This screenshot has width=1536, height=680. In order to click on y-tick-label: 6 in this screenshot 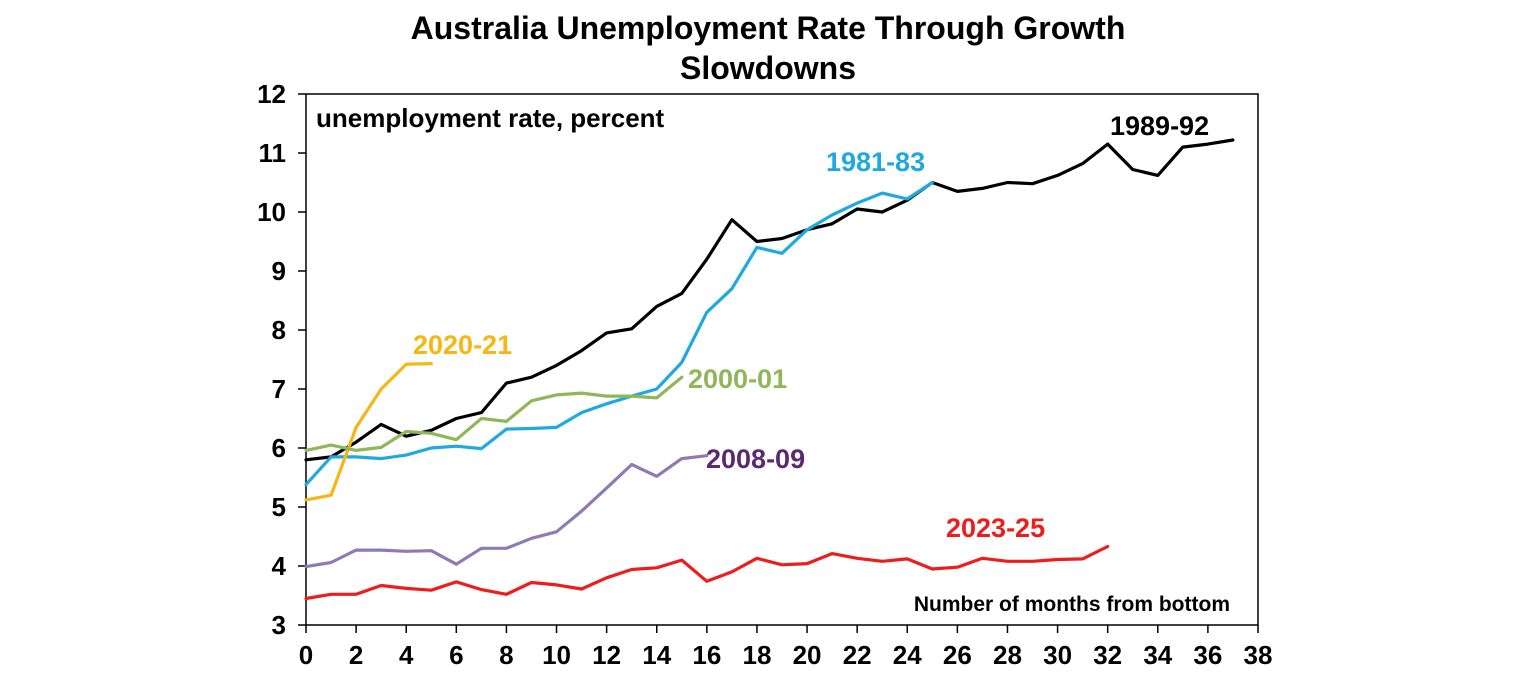, I will do `click(279, 448)`.